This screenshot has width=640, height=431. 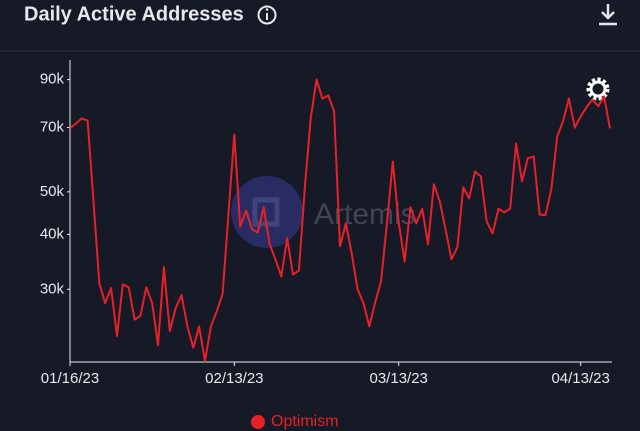 What do you see at coordinates (580, 378) in the screenshot?
I see `x-tick-label: 04/13/23` at bounding box center [580, 378].